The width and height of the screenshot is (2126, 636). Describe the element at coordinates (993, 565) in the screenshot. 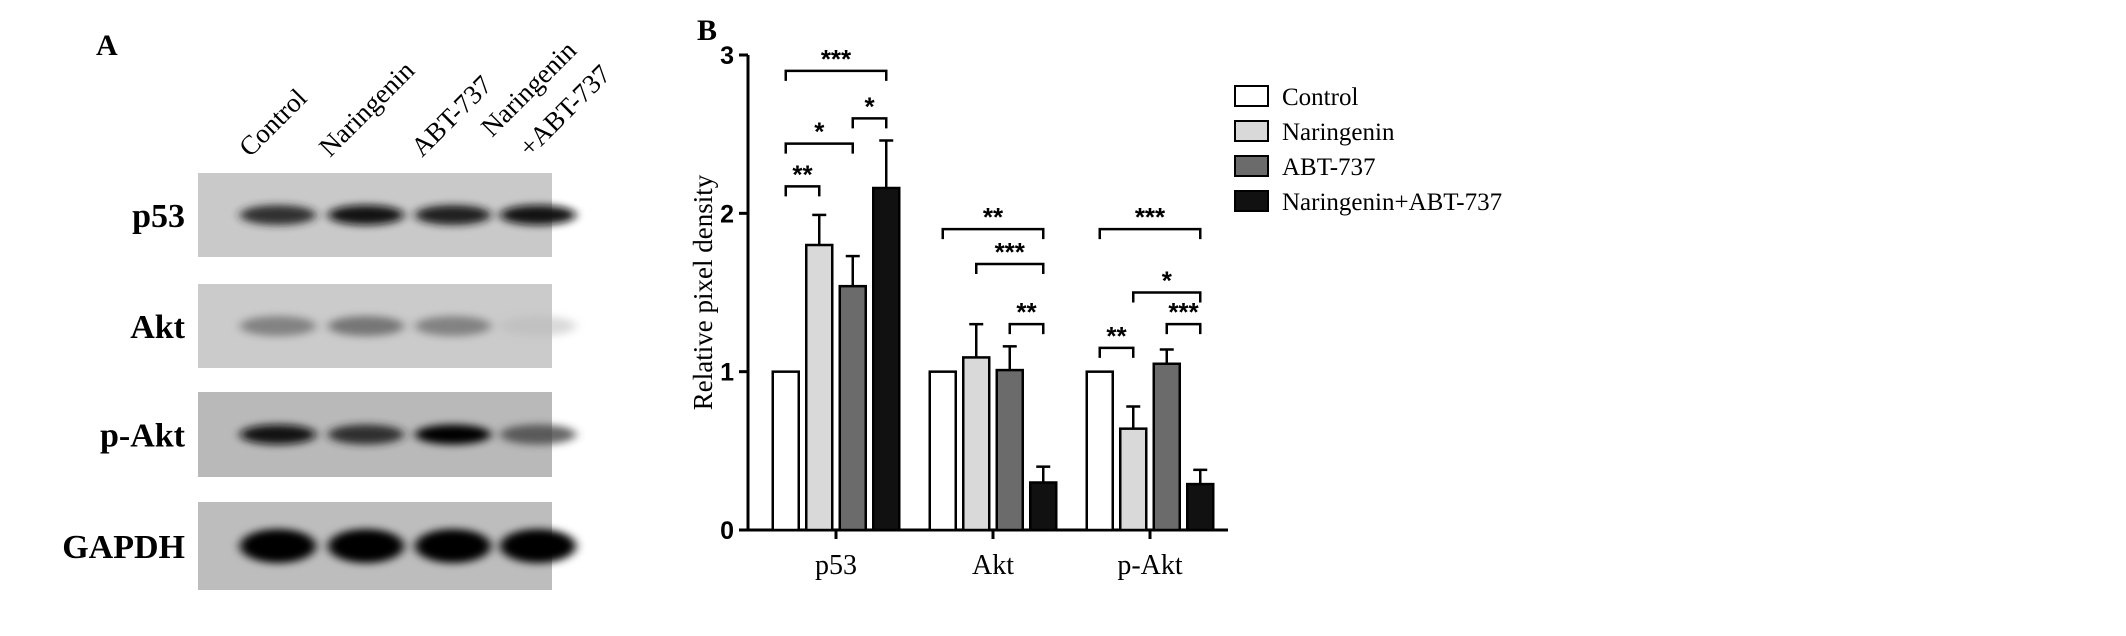

I see `x-tick-label: Akt` at that location.